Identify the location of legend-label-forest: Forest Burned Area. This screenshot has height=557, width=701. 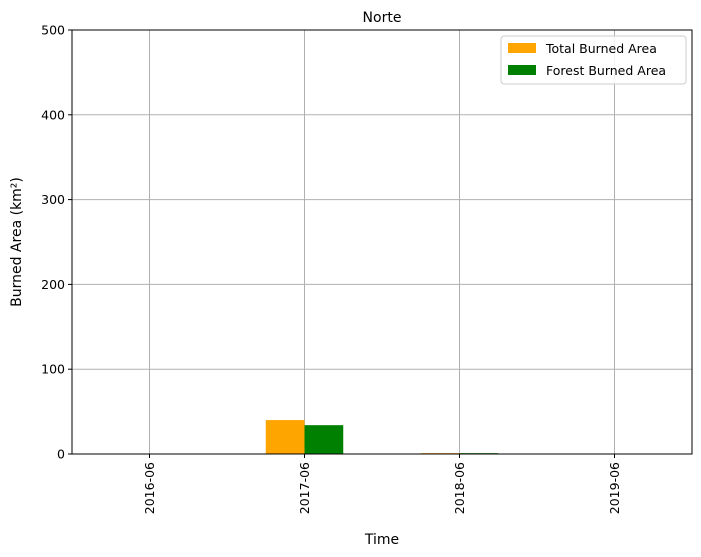
(606, 70).